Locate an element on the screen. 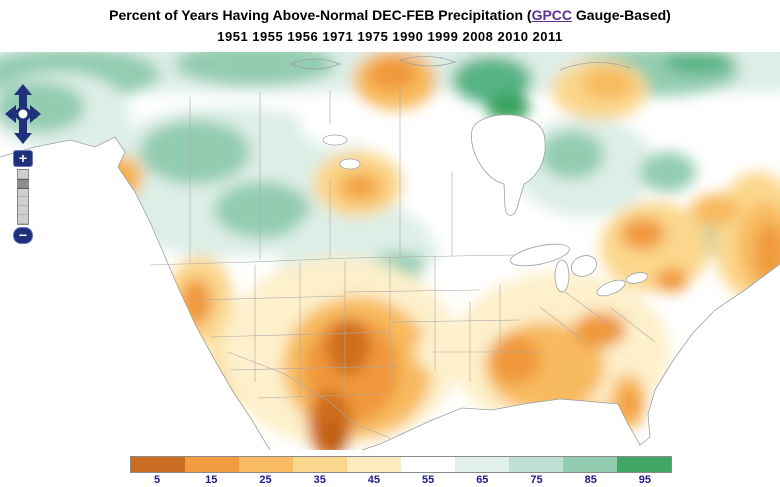 The height and width of the screenshot is (487, 780). zoom-slider-handle is located at coordinates (23, 184).